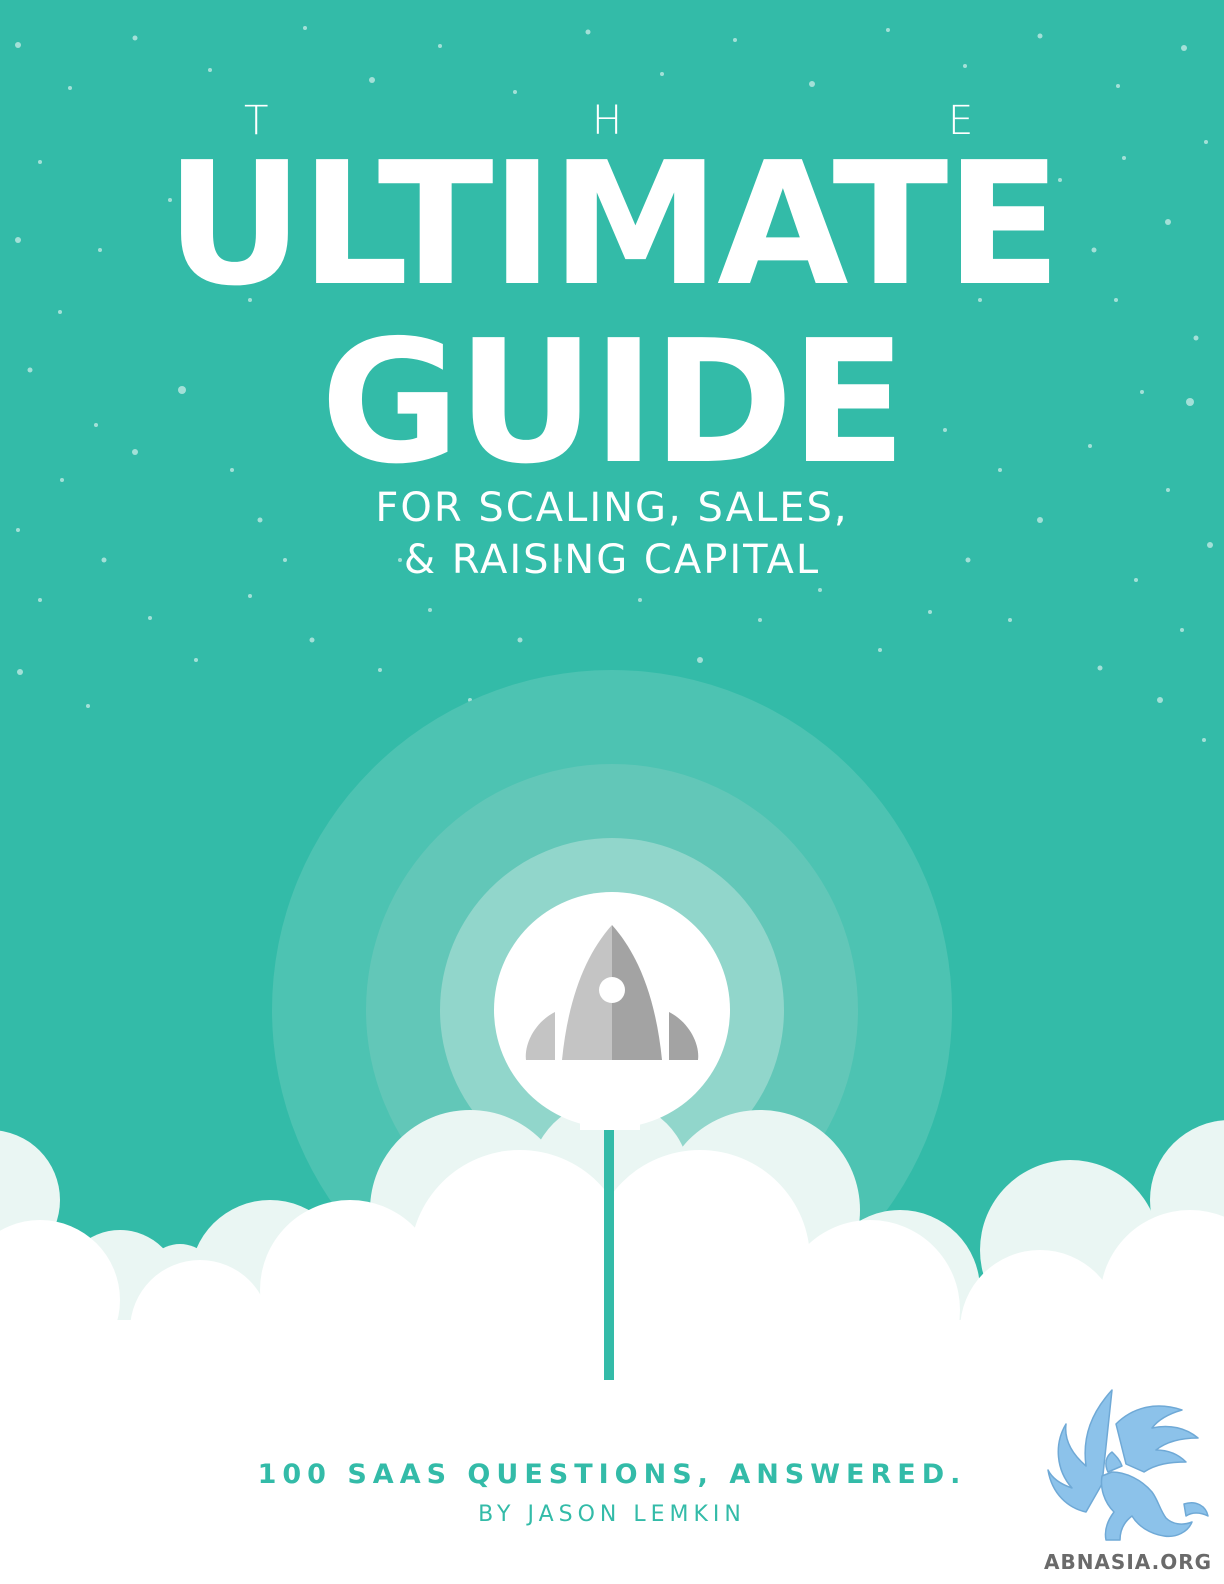 Image resolution: width=1224 pixels, height=1584 pixels. I want to click on watermark-text: ABNASIA.ORG, so click(1128, 1562).